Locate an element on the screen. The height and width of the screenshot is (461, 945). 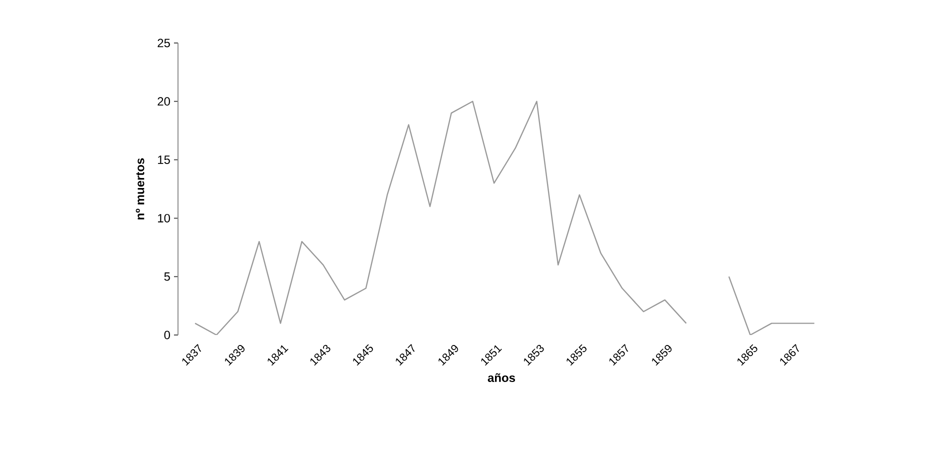
y-tick-label: 10 is located at coordinates (164, 218).